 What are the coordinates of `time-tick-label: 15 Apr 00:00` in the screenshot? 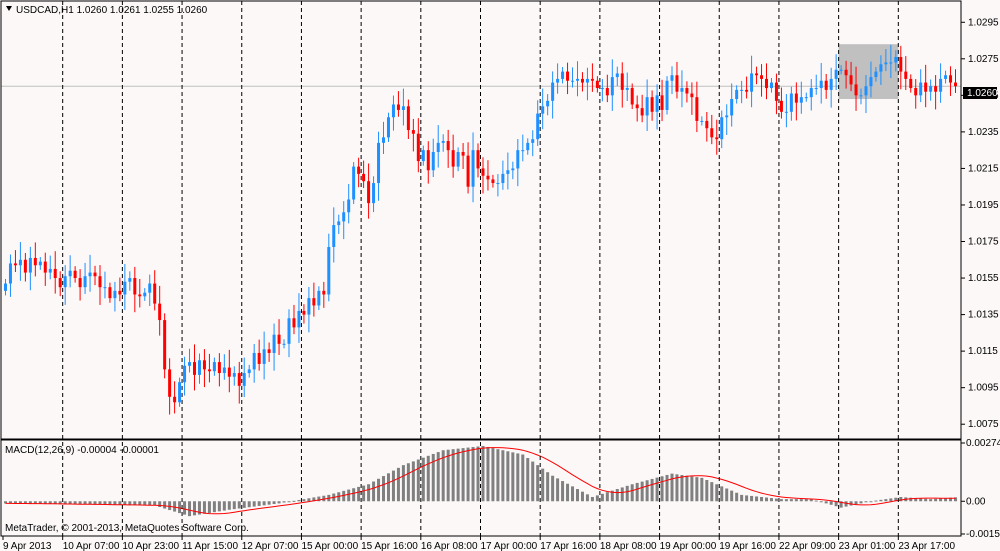 It's located at (329, 546).